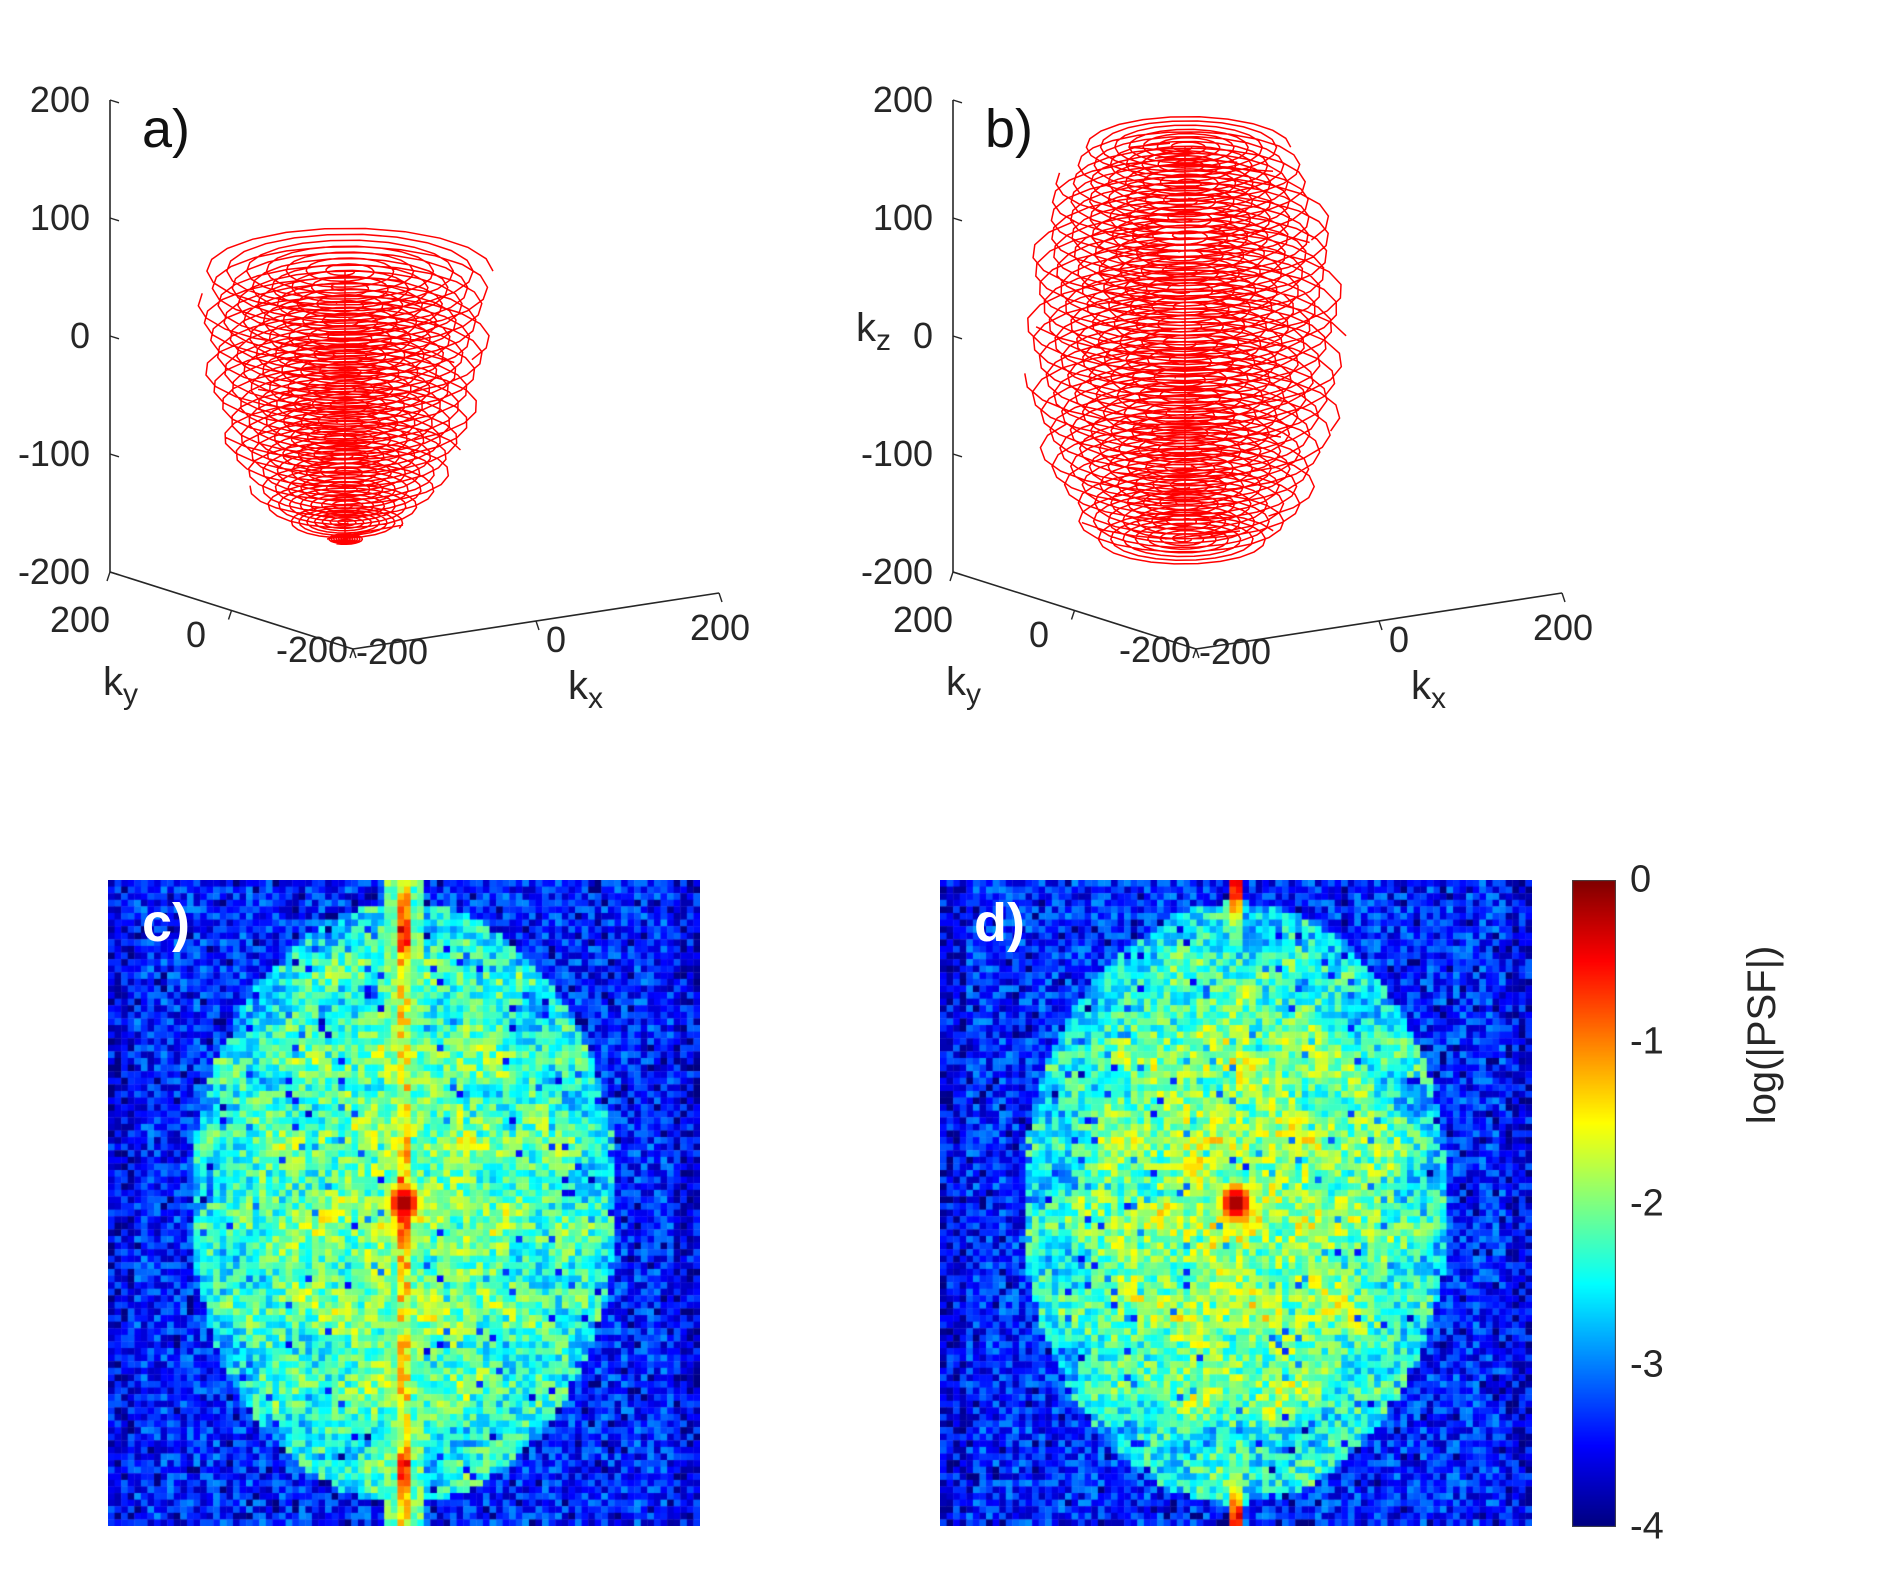 The width and height of the screenshot is (1883, 1596). Describe the element at coordinates (1647, 1364) in the screenshot. I see `colorbar-tick-label: -3` at that location.